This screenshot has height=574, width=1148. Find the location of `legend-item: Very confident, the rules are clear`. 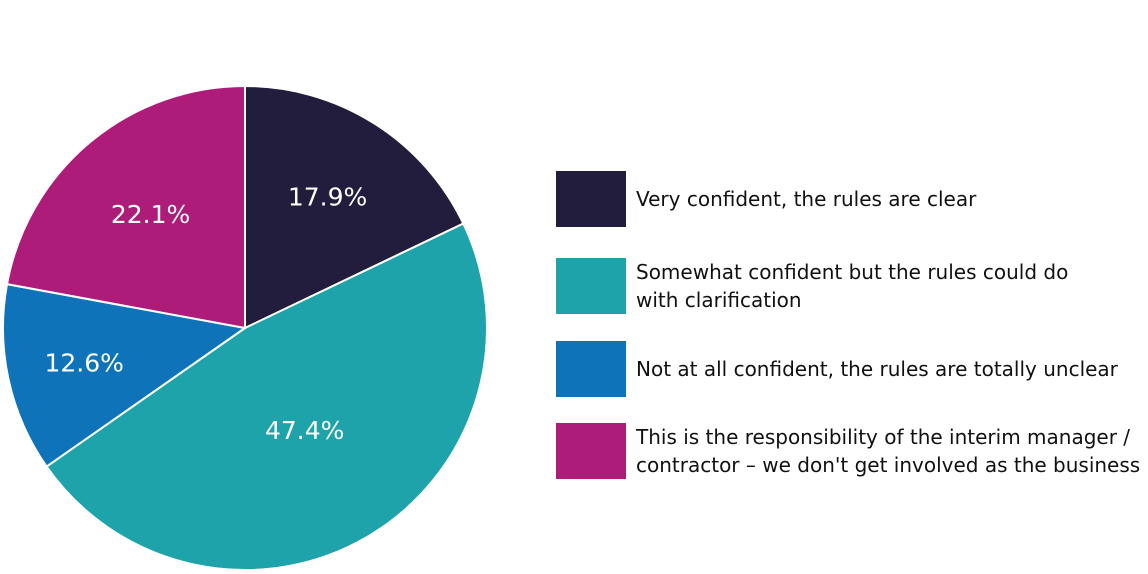

legend-item: Very confident, the rules are clear is located at coordinates (852, 199).